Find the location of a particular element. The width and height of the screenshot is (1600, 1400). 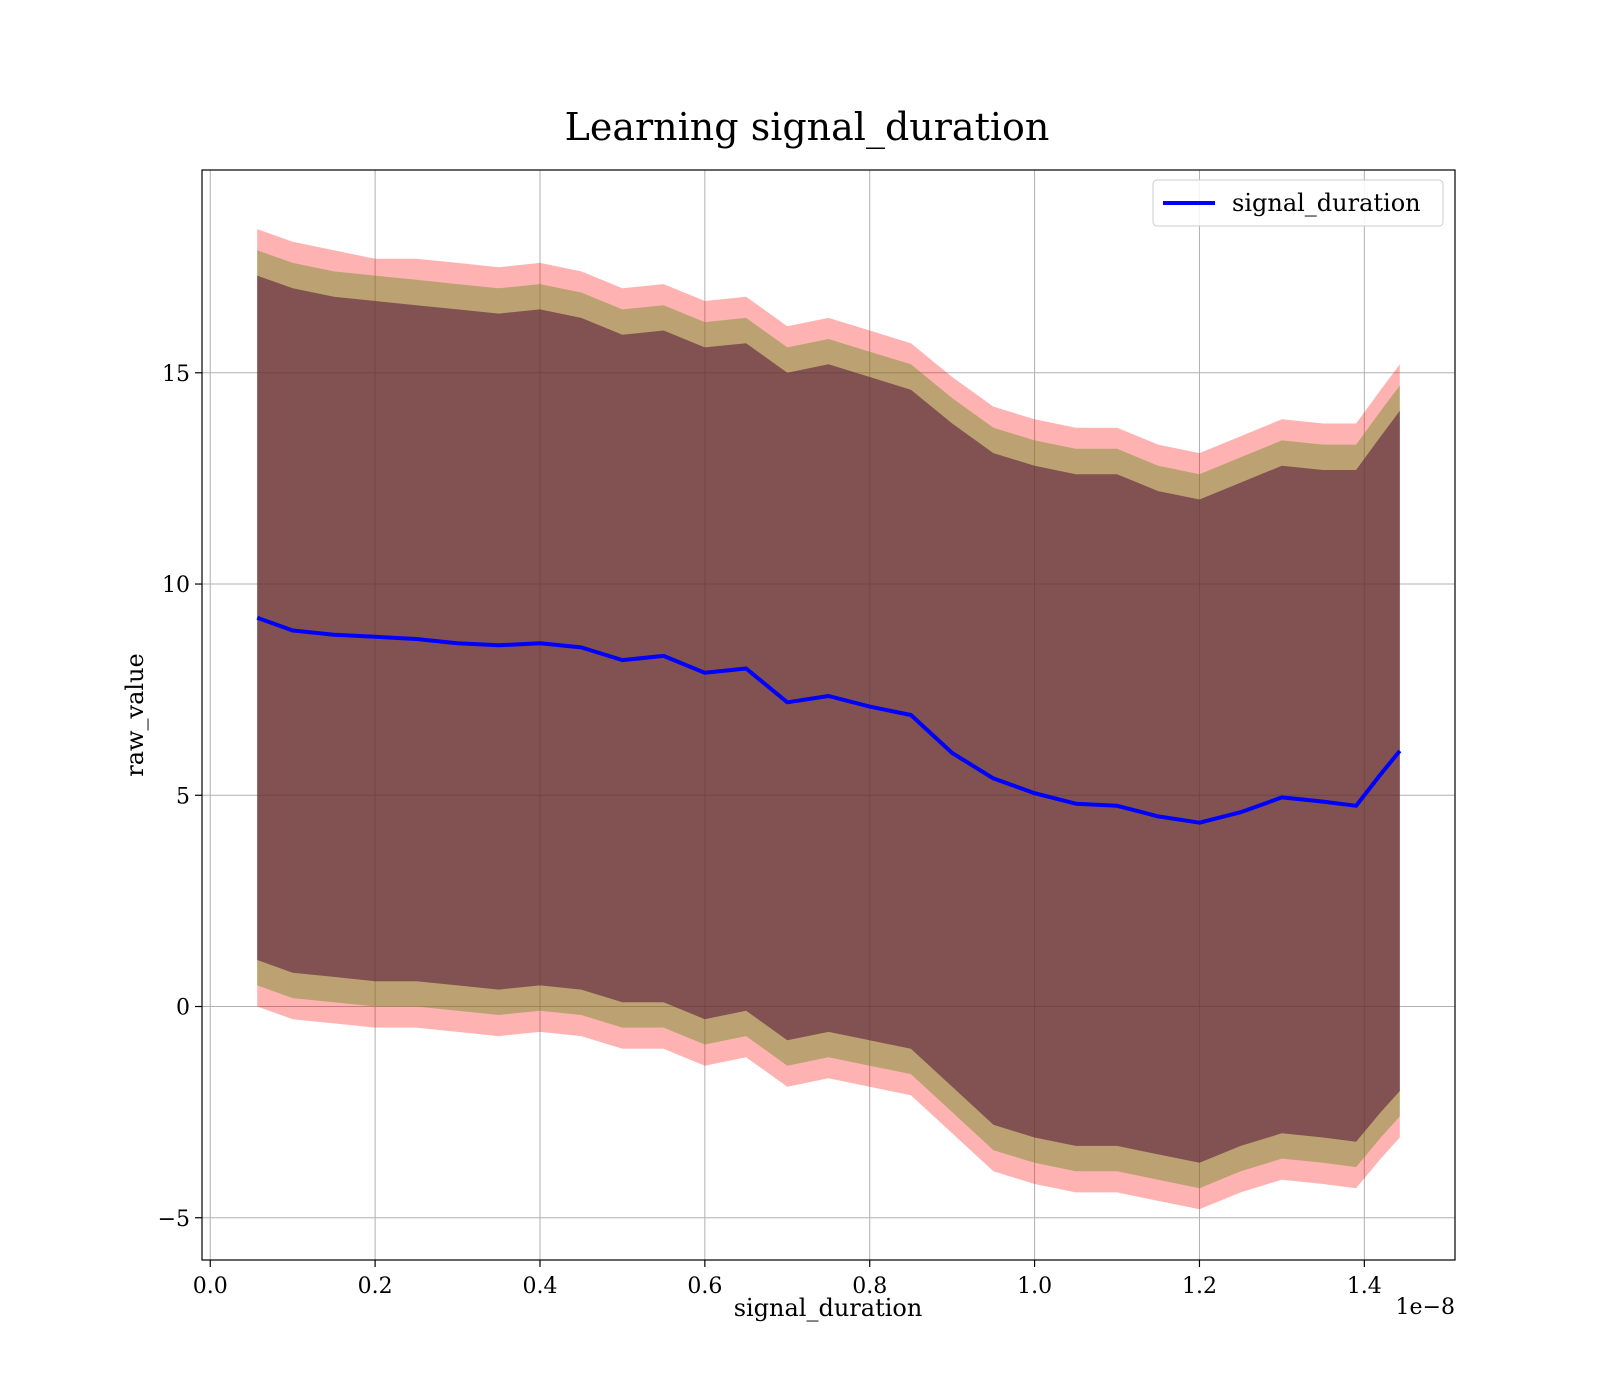

x-tick-label: 1.2 is located at coordinates (1199, 1286).